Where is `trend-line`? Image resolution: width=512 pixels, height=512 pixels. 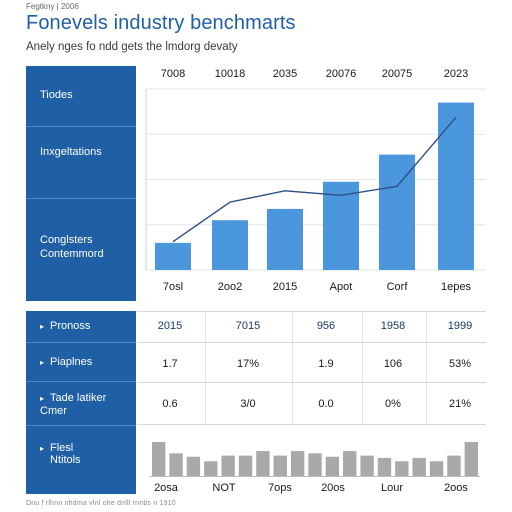
trend-line is located at coordinates (314, 179).